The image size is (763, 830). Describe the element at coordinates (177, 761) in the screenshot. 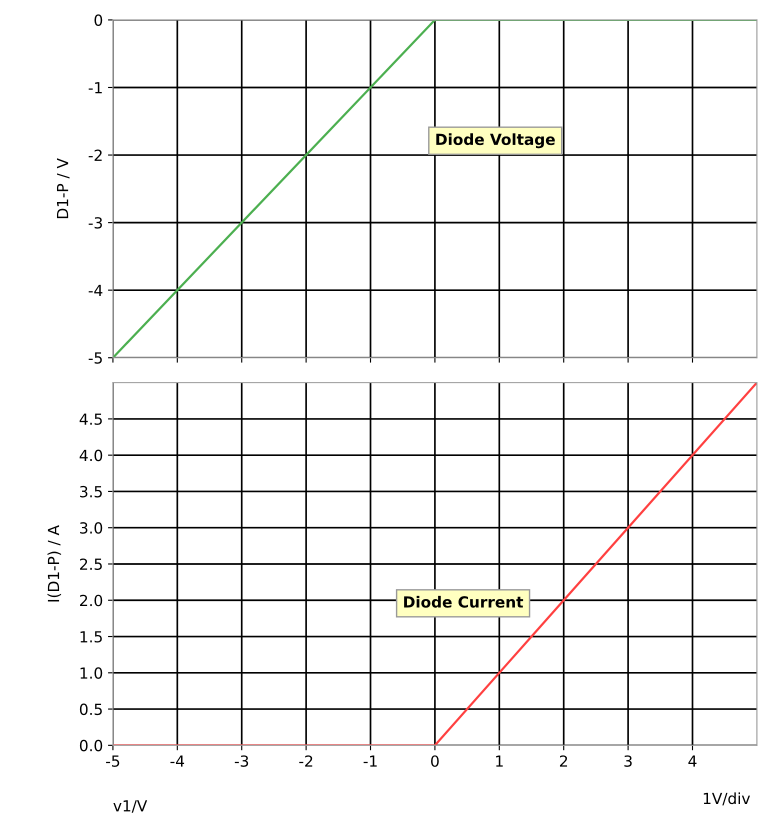

I see `x-tick-label: -4` at that location.